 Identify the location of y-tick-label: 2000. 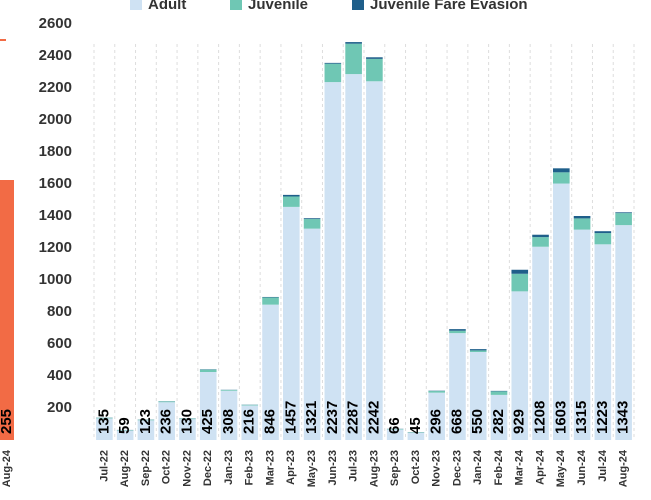
(55, 119).